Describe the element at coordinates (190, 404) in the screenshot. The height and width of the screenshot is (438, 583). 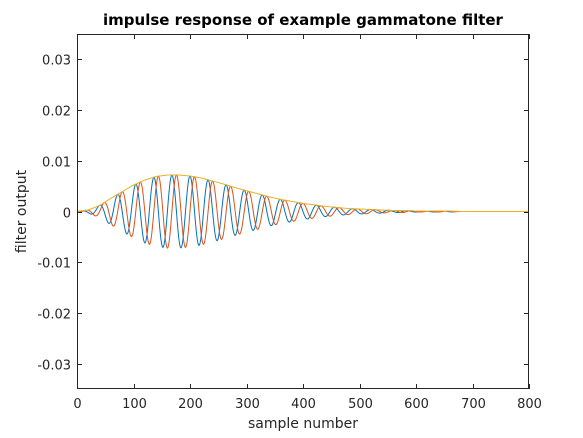
I see `x-tick-label: 200` at that location.